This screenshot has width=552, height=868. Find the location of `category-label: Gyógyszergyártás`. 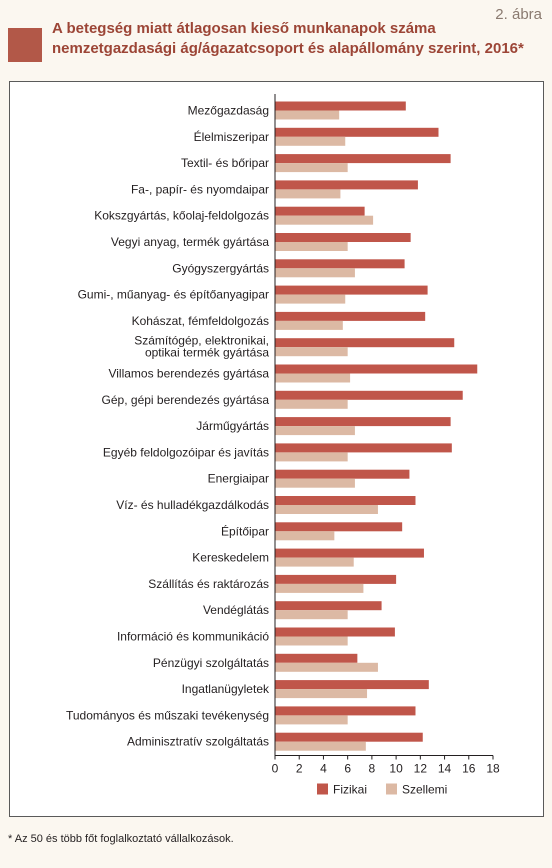

category-label: Gyógyszergyártás is located at coordinates (220, 268).